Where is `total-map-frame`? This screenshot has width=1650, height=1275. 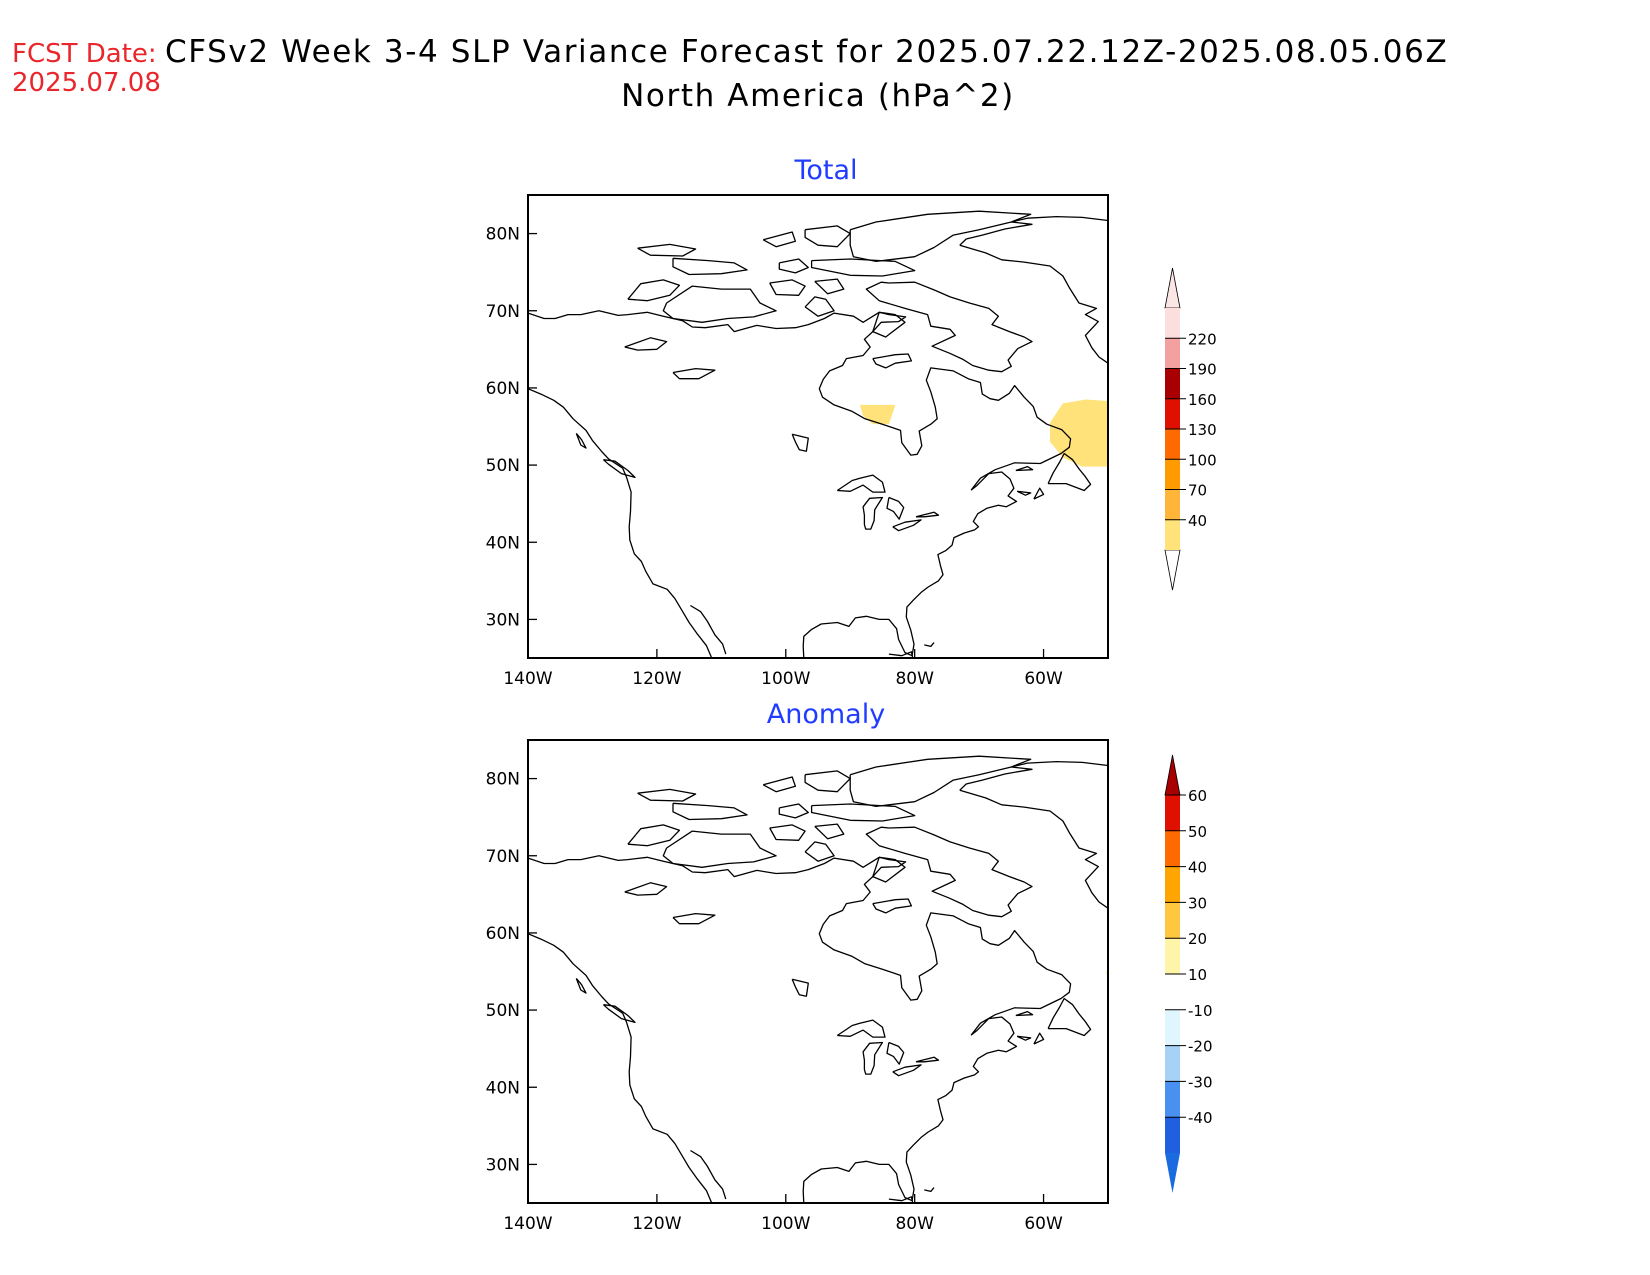 total-map-frame is located at coordinates (818, 426).